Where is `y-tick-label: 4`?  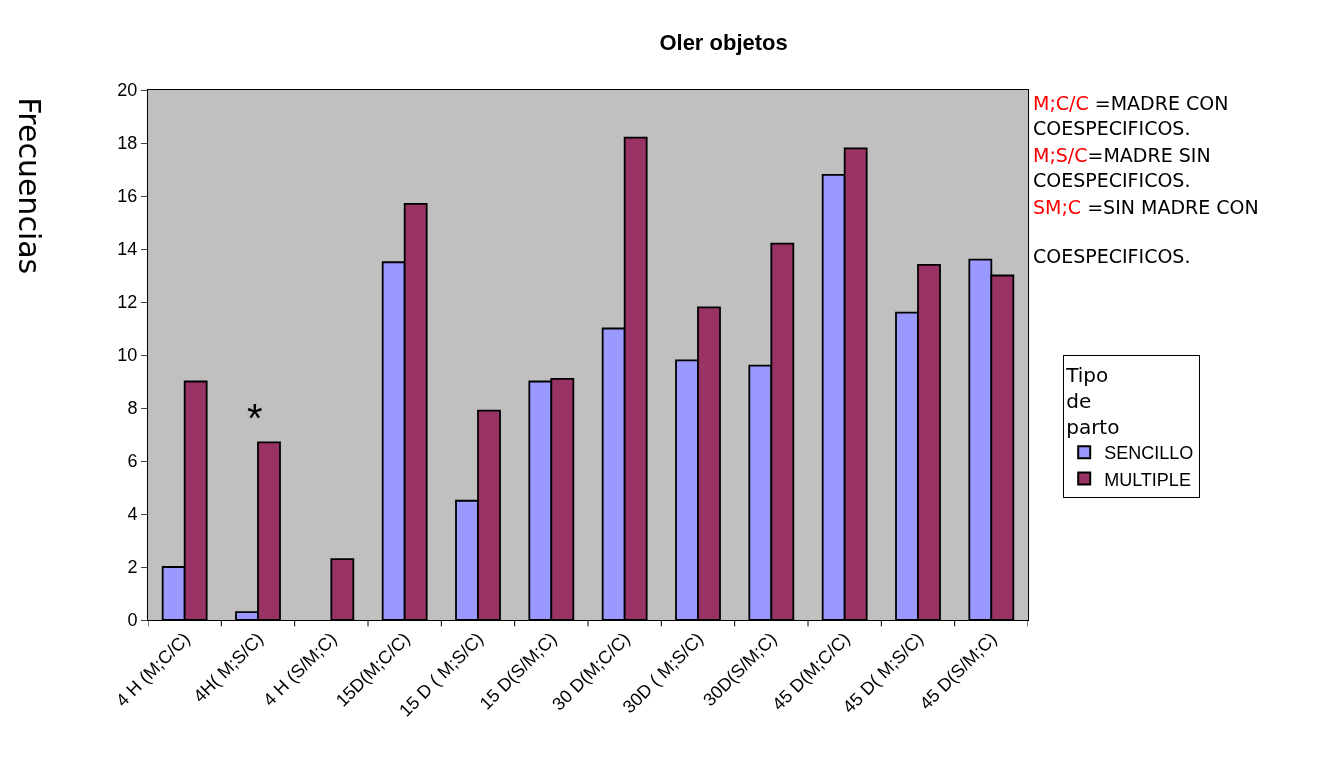
y-tick-label: 4 is located at coordinates (132, 514).